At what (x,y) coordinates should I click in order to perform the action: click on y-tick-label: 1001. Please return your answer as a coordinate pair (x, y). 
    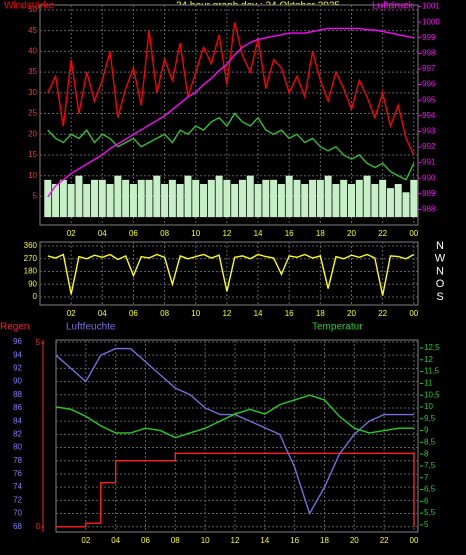
    Looking at the image, I should click on (431, 6).